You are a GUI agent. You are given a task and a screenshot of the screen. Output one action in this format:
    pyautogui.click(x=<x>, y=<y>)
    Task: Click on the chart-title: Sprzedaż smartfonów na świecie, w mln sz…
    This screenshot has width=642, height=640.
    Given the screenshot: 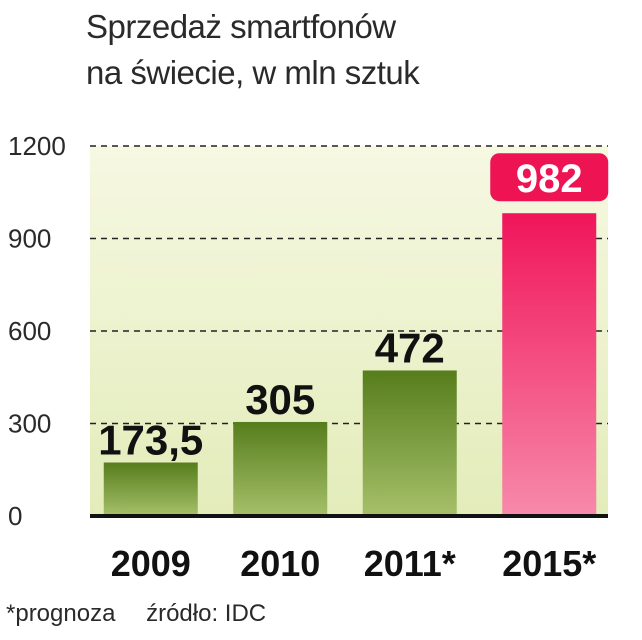 What is the action you would take?
    pyautogui.click(x=253, y=50)
    